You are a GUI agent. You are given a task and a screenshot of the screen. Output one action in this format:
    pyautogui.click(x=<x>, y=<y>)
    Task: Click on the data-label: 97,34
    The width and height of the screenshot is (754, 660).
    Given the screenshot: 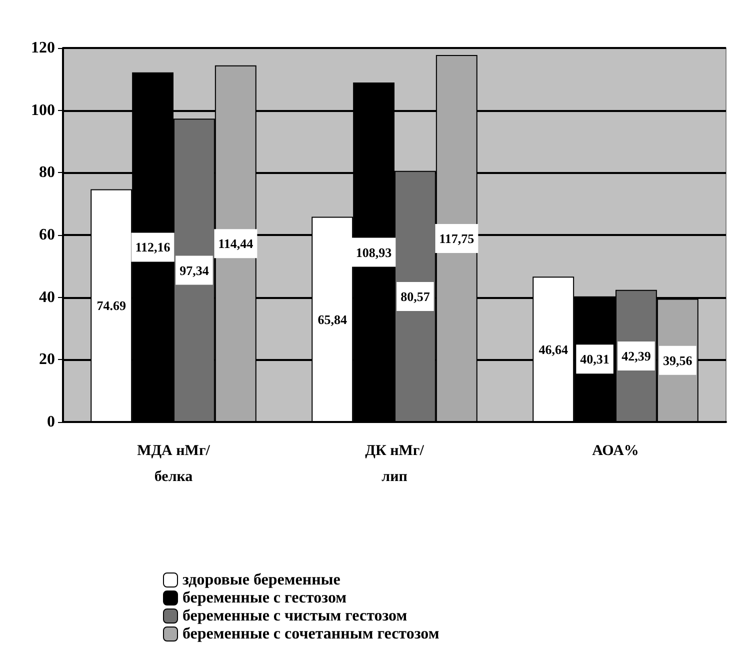 What is the action you would take?
    pyautogui.click(x=195, y=270)
    